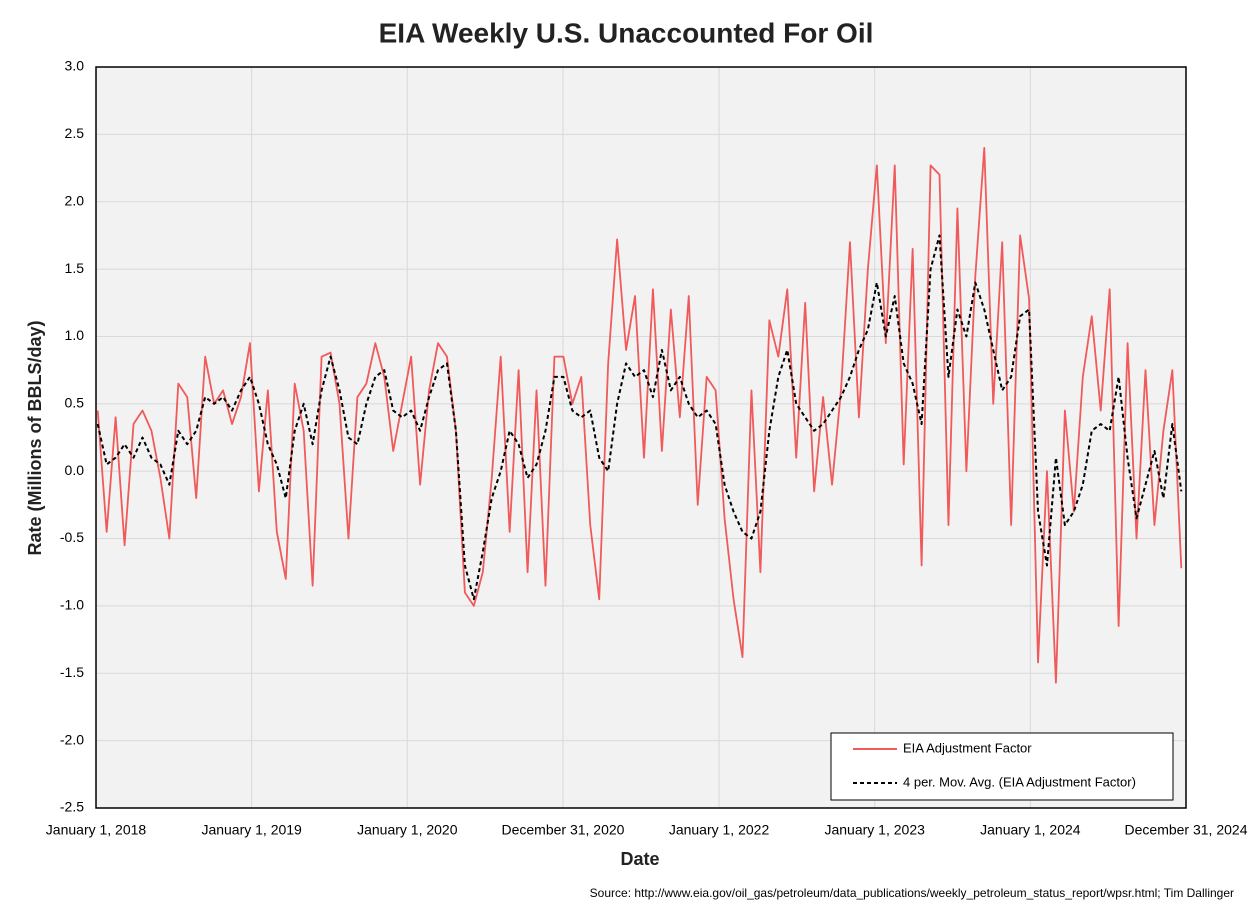  What do you see at coordinates (967, 747) in the screenshot?
I see `legend-label: EIA Adjustment Factor` at bounding box center [967, 747].